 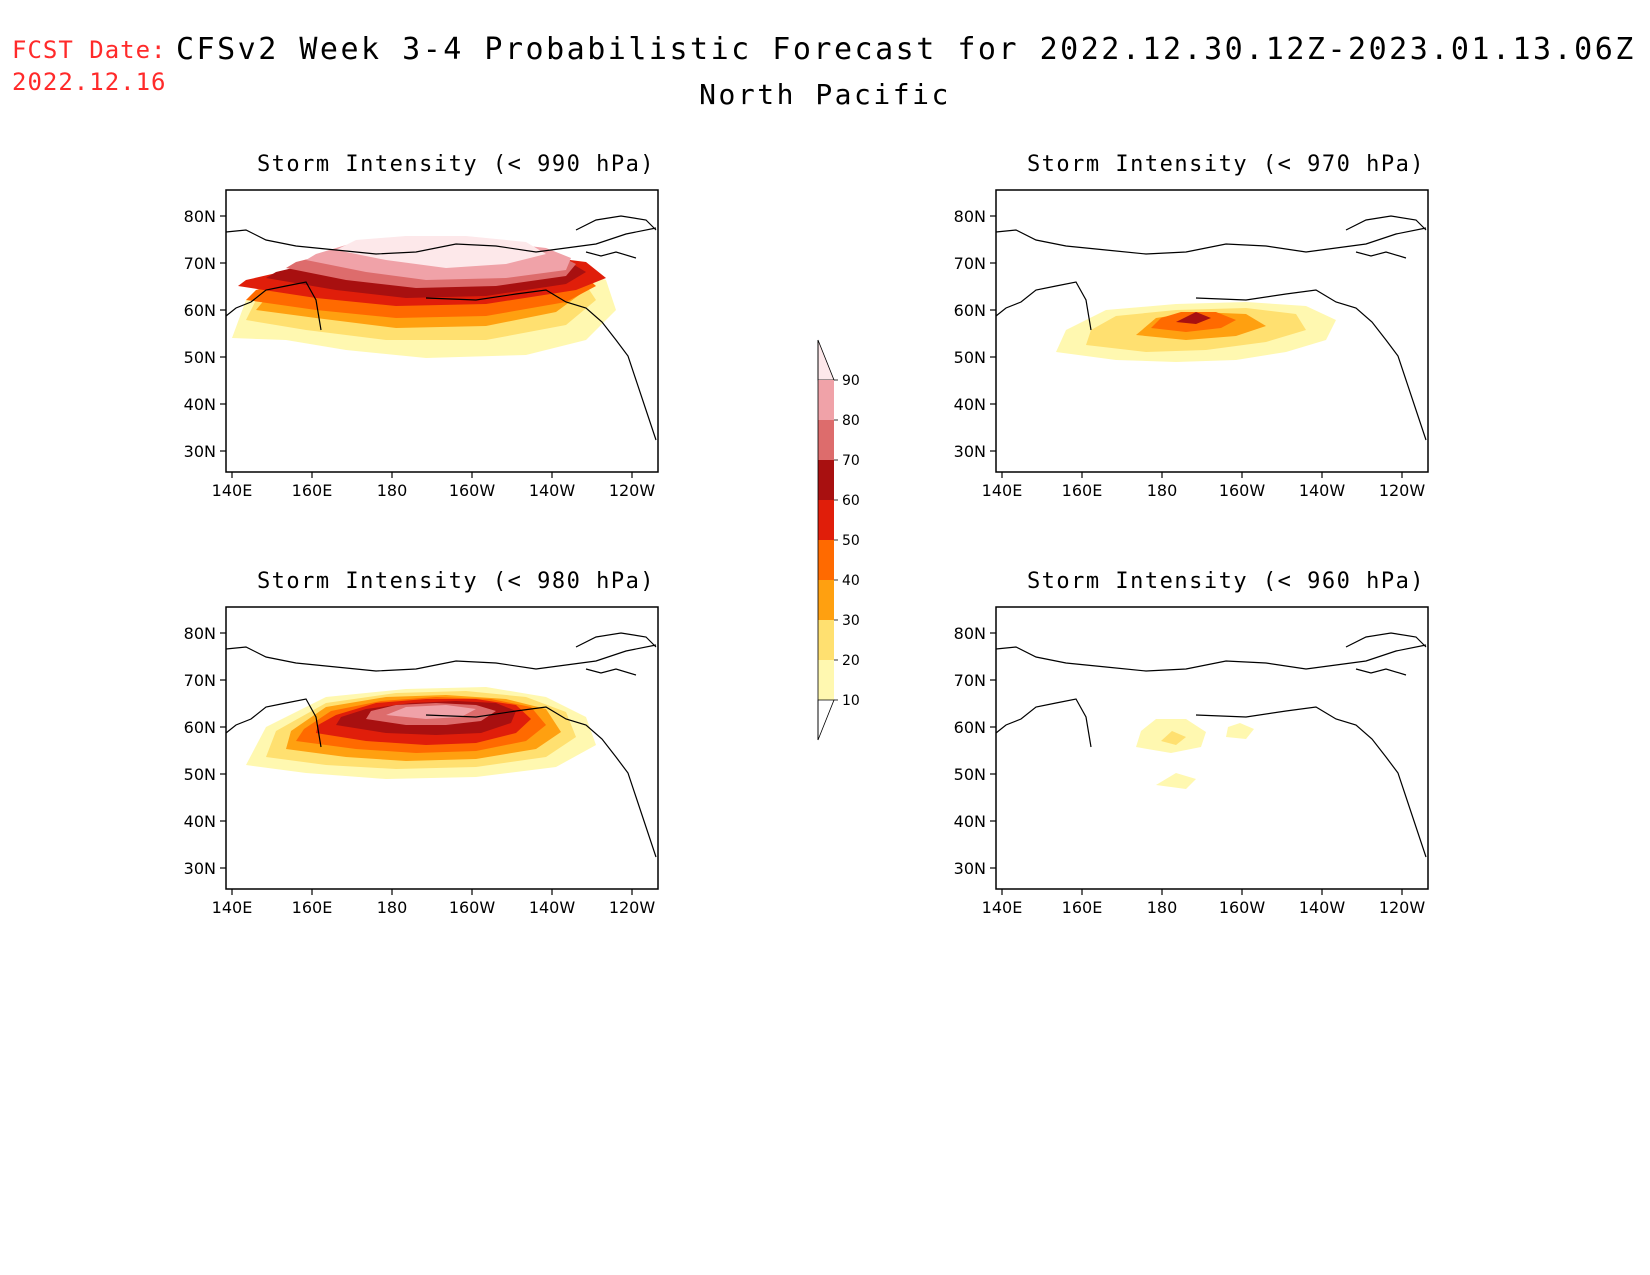 What do you see at coordinates (89, 82) in the screenshot?
I see `forecast-date-value: 2022.12.16` at bounding box center [89, 82].